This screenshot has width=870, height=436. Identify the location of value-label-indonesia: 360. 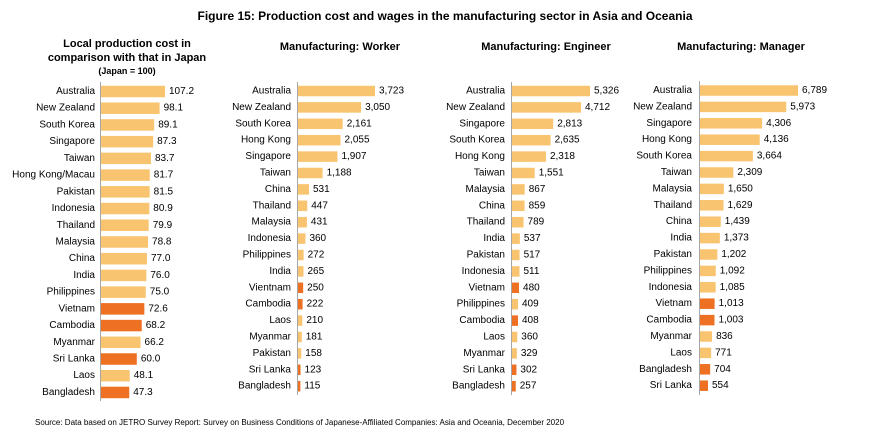
(317, 238).